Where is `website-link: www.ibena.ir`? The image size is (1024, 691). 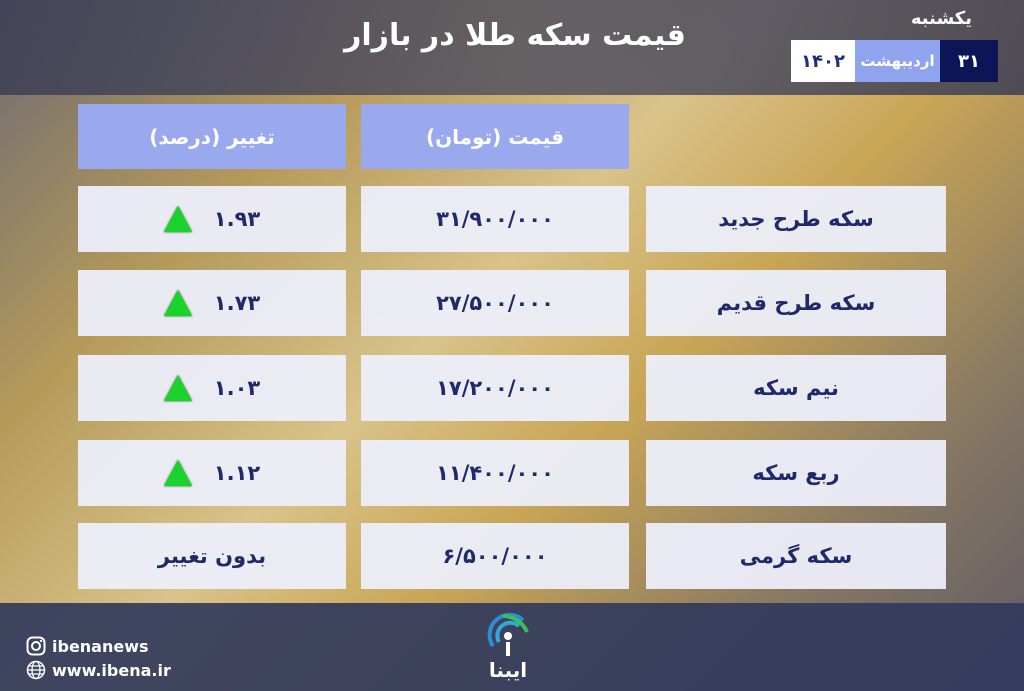
website-link: www.ibena.ir is located at coordinates (98, 670).